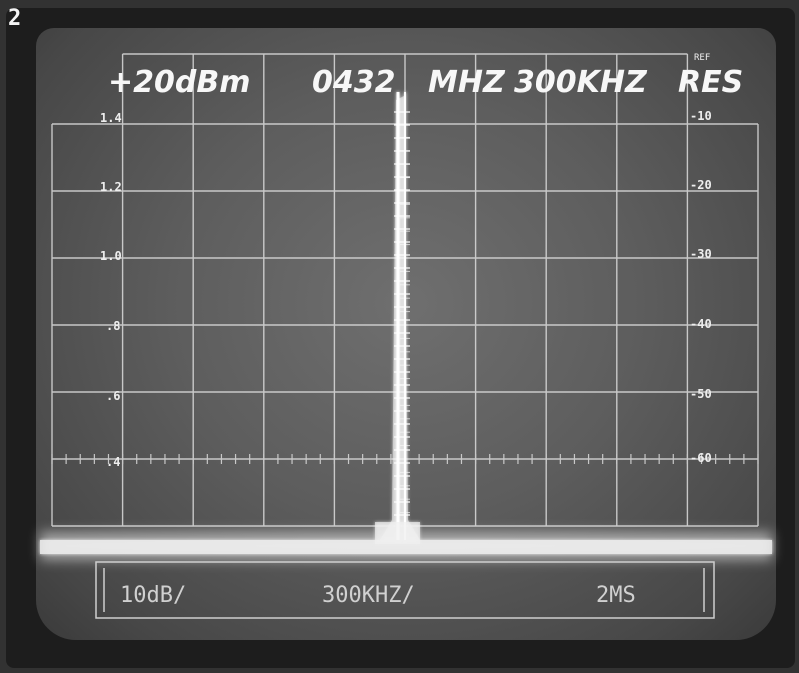 This screenshot has height=673, width=799. I want to click on figure-number: 2, so click(15, 18).